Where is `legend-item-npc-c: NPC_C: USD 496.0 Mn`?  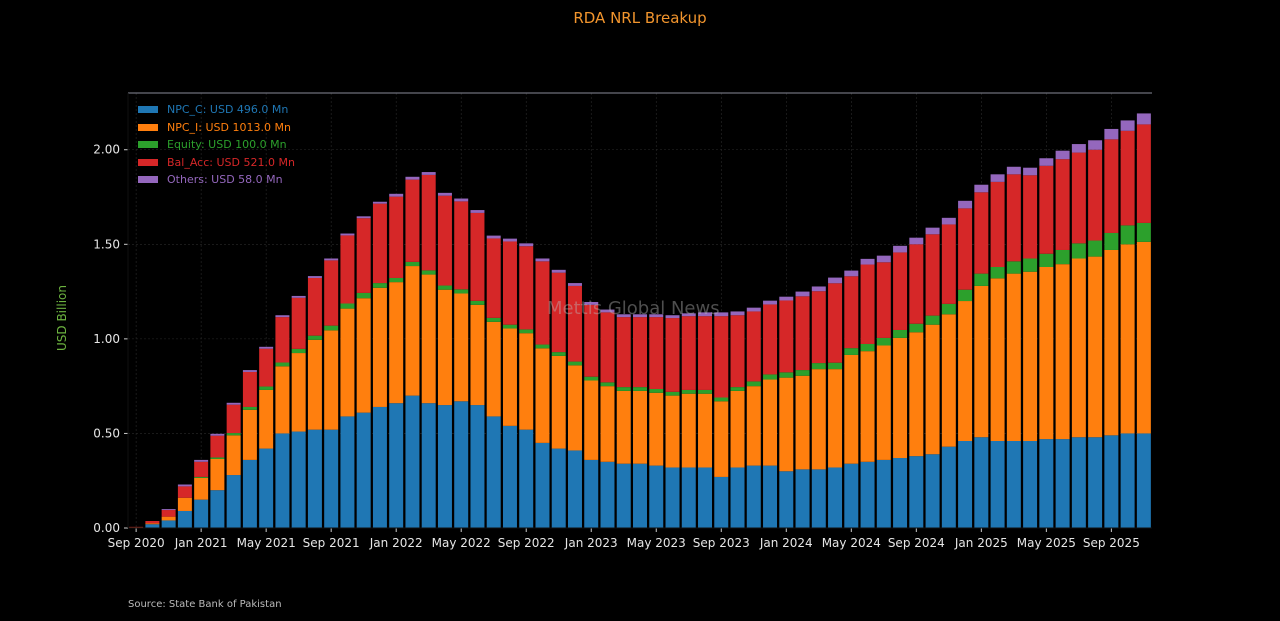 legend-item-npc-c: NPC_C: USD 496.0 Mn is located at coordinates (216, 110).